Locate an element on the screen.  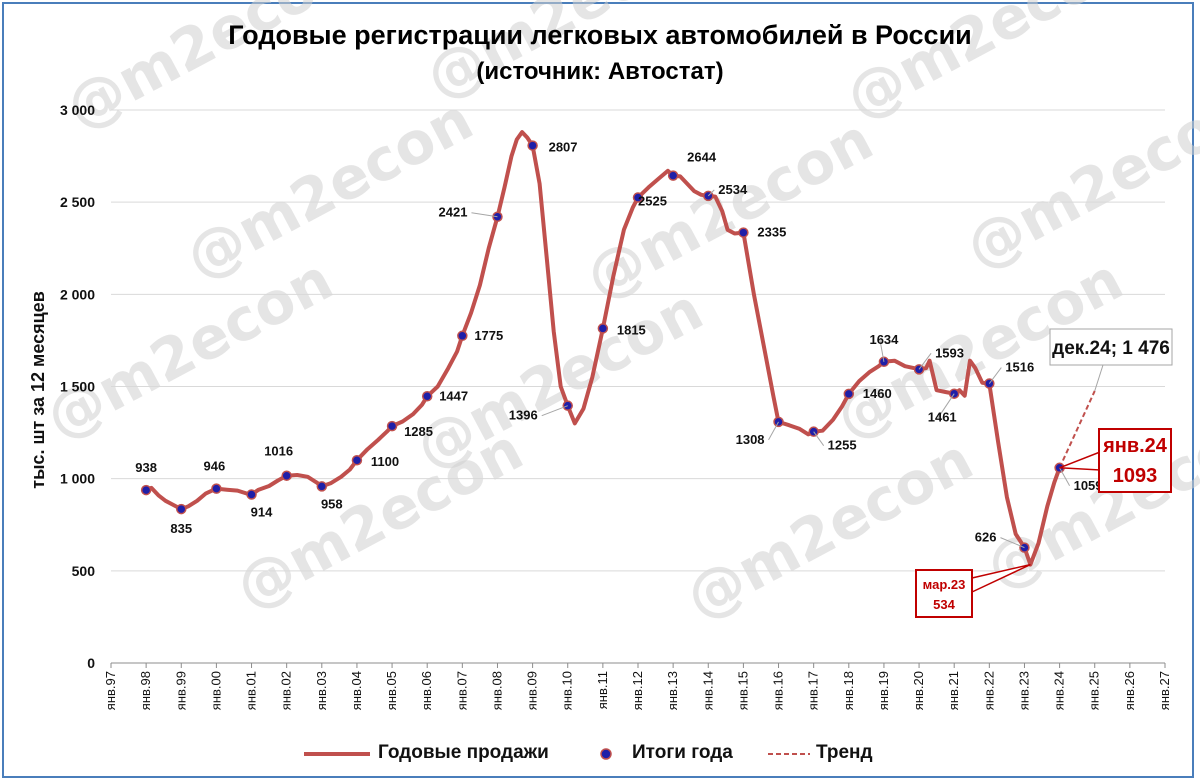
x-tick-label: янв.17 is located at coordinates (813, 690).